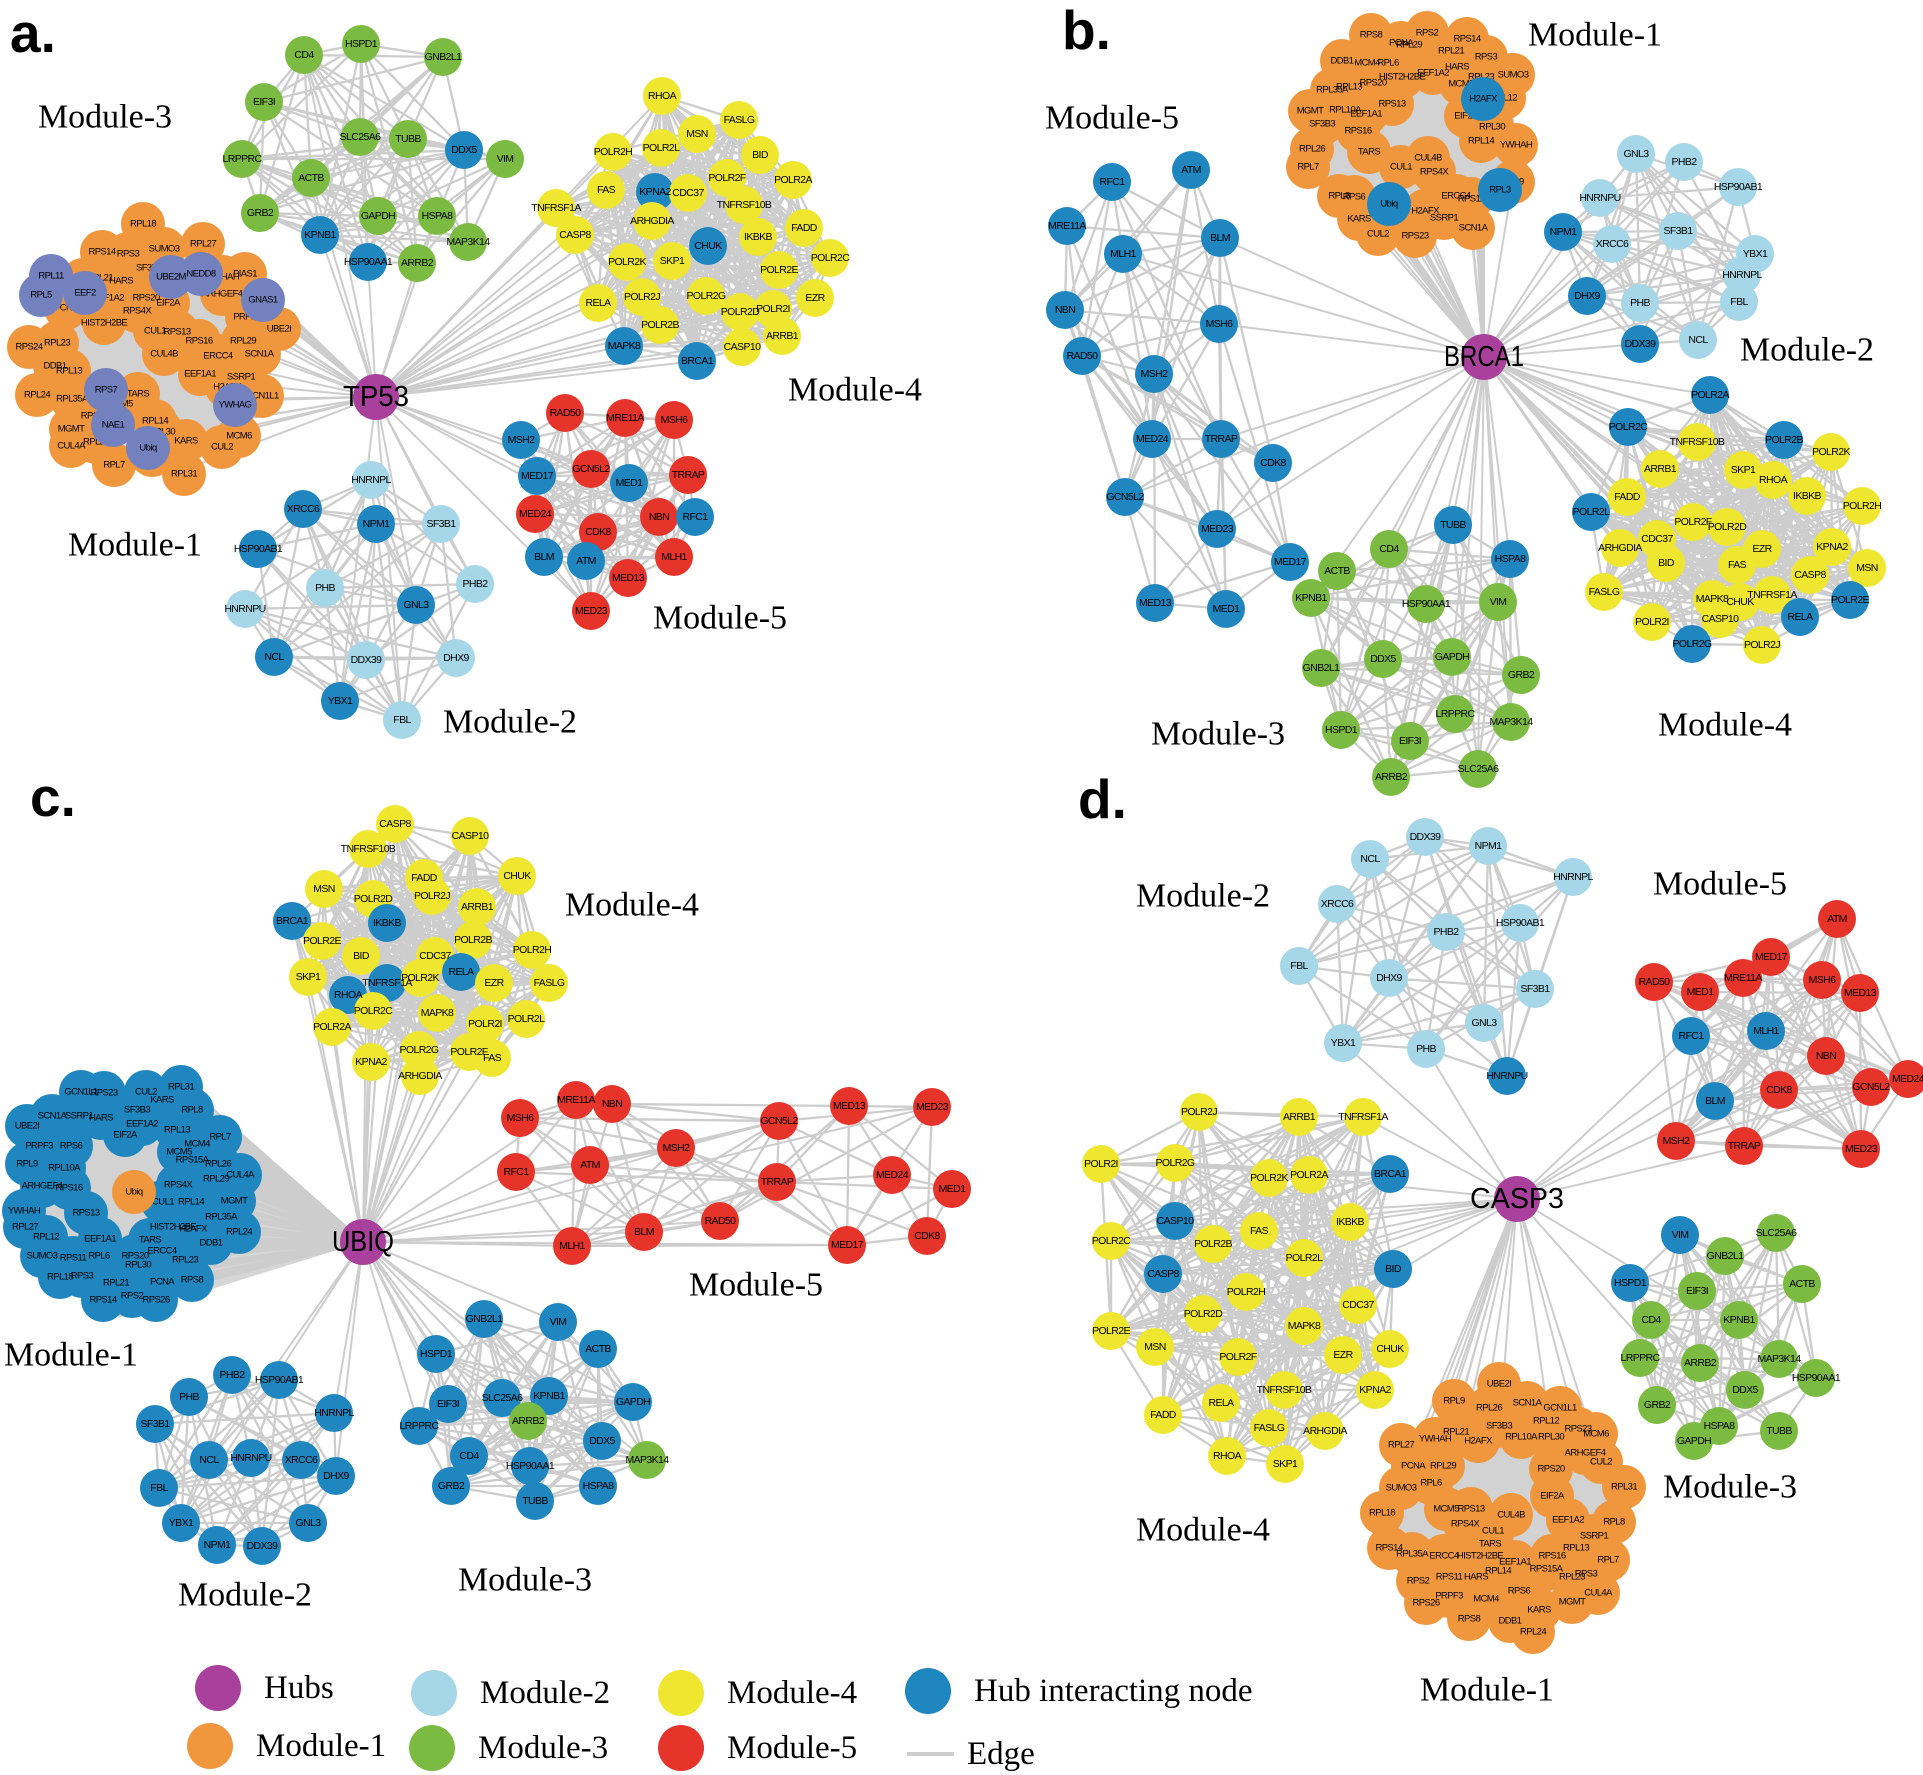  What do you see at coordinates (1213, 1244) in the screenshot?
I see `svg-text: POLR2B` at bounding box center [1213, 1244].